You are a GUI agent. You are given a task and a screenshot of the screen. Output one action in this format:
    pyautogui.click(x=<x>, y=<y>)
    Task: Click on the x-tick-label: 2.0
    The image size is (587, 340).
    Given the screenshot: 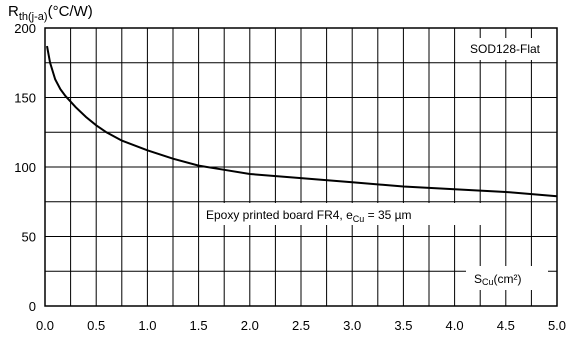 What is the action you would take?
    pyautogui.click(x=250, y=325)
    